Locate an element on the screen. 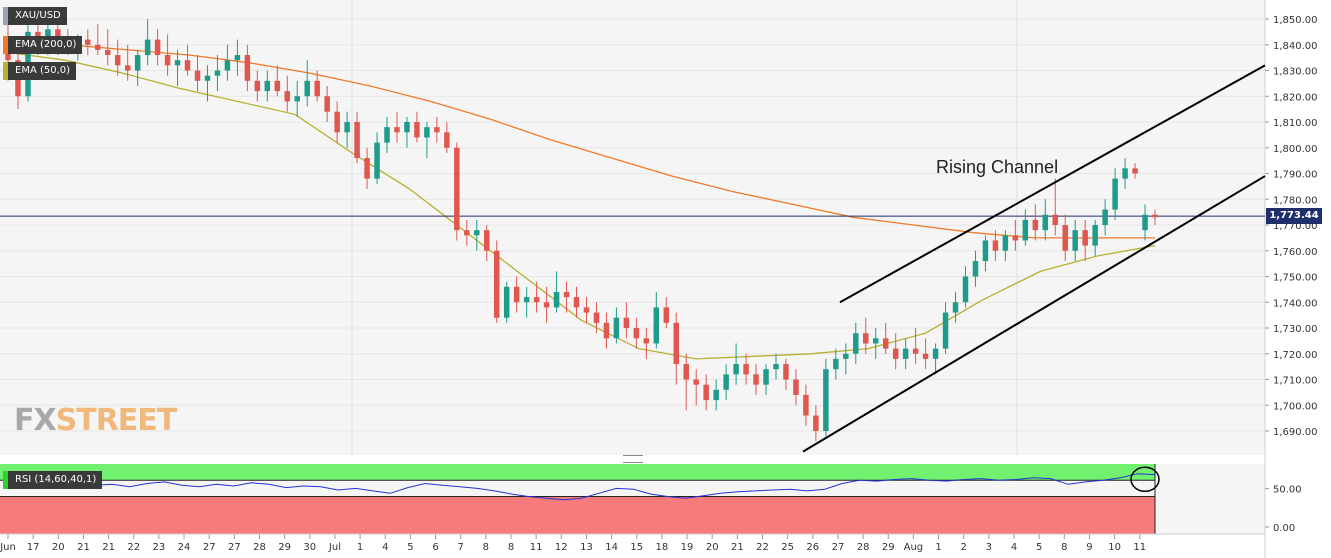 This screenshot has height=558, width=1331. symbol-label: XAU/USD is located at coordinates (35, 16).